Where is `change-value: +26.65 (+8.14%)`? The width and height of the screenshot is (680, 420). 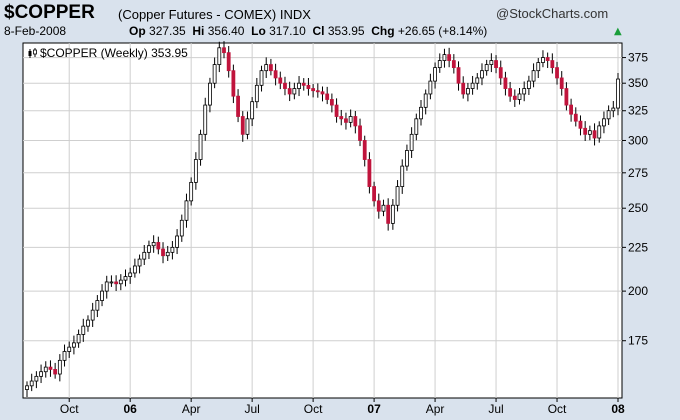
change-value: +26.65 (+8.14%) is located at coordinates (442, 31).